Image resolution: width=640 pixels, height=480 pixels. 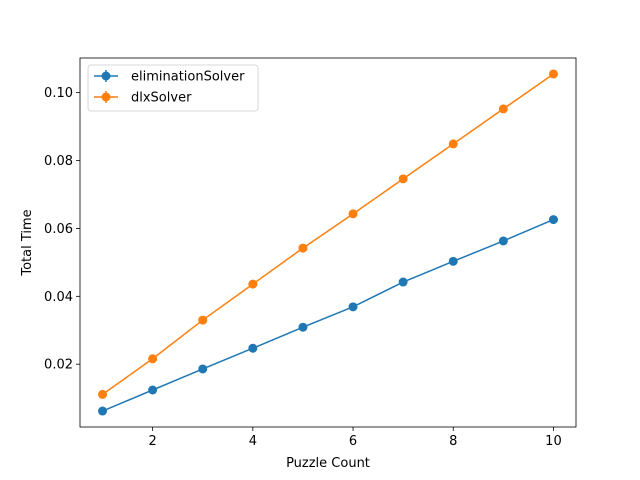 I want to click on legend-item: eliminationSolver, so click(x=169, y=77).